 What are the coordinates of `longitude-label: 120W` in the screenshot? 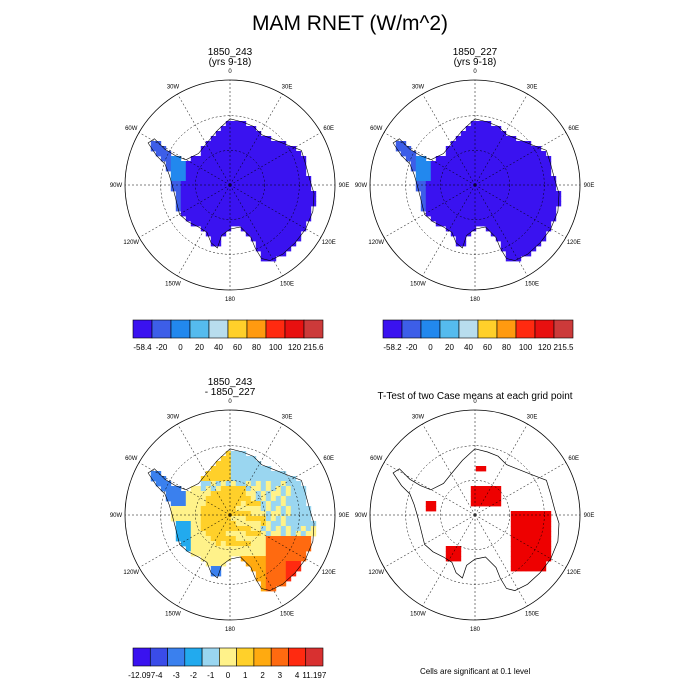 It's located at (376, 243).